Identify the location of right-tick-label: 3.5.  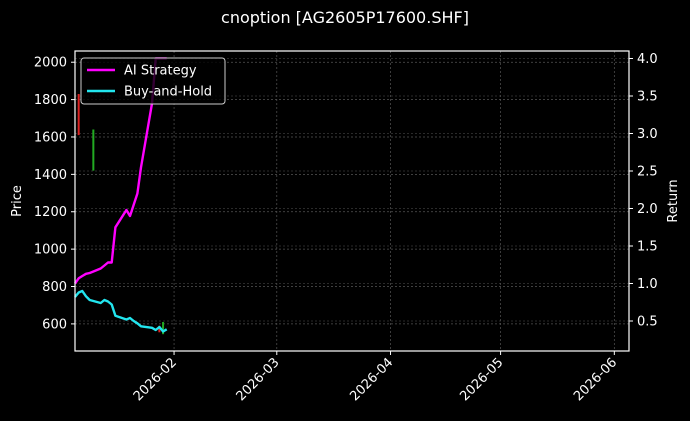
(647, 97).